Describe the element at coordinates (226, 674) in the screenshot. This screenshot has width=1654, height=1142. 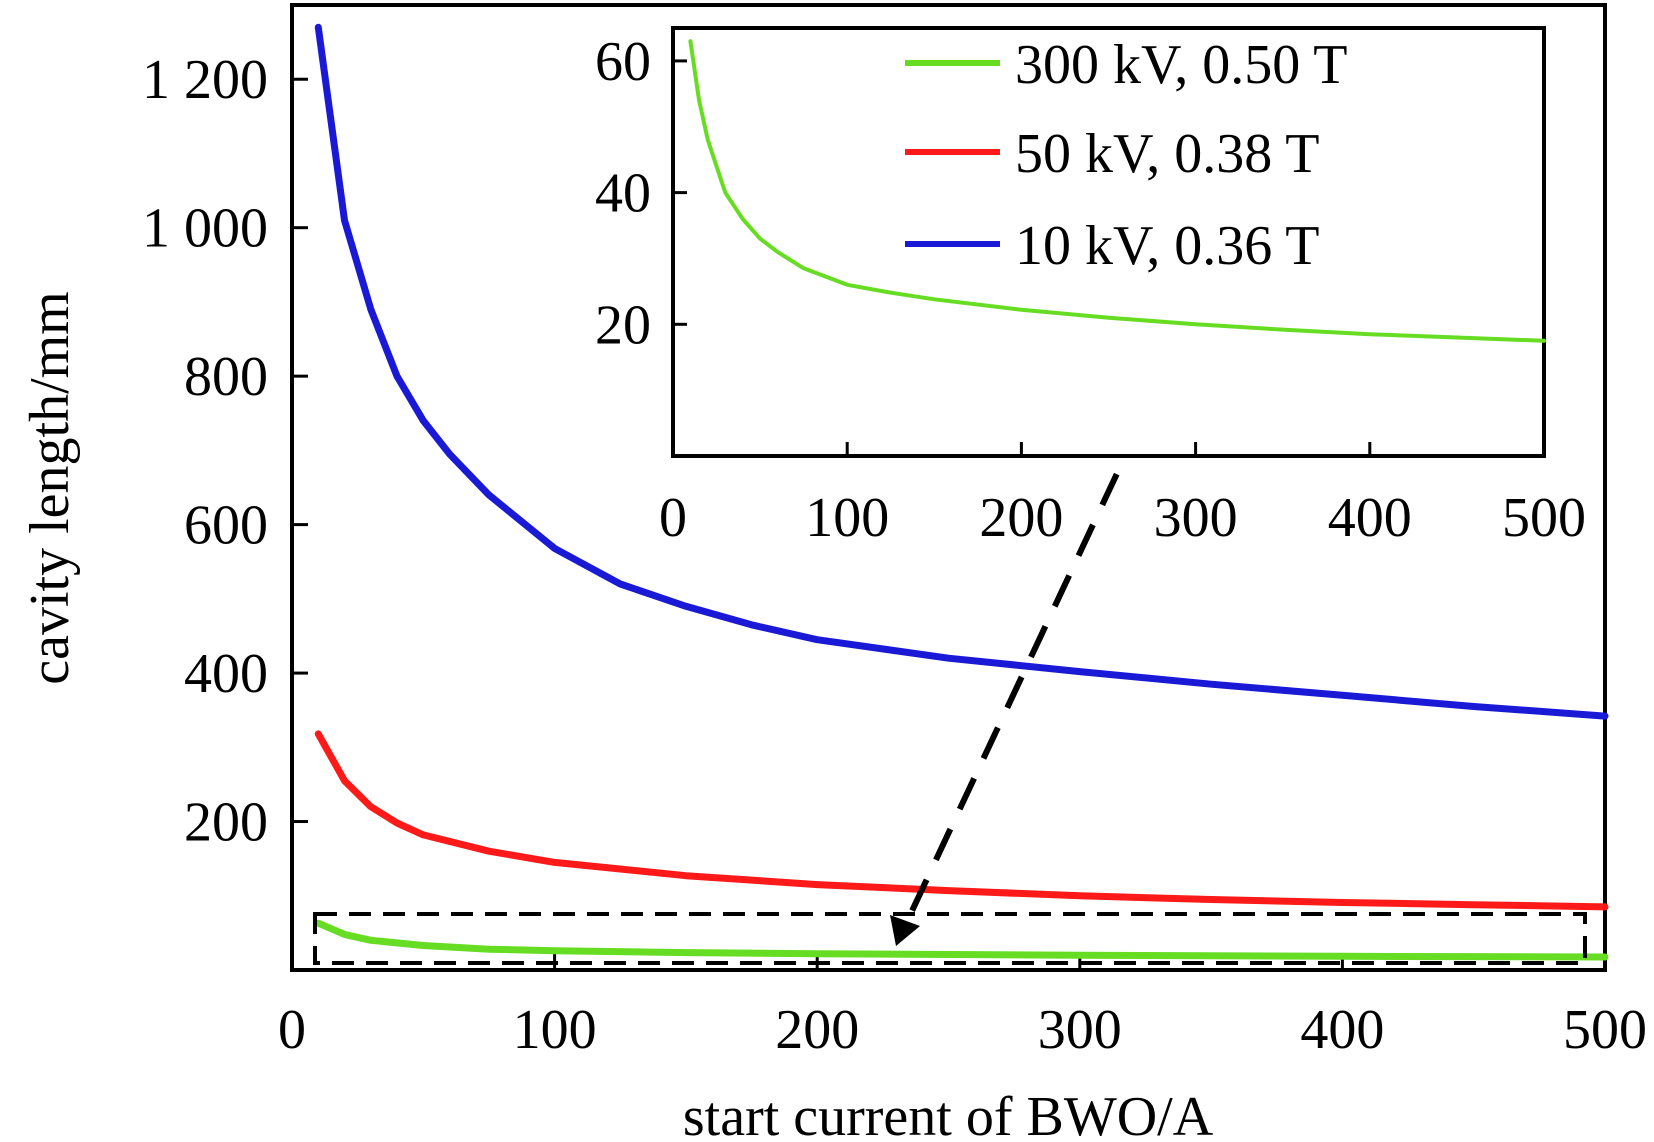
I see `main-y-tick-label: 400` at that location.